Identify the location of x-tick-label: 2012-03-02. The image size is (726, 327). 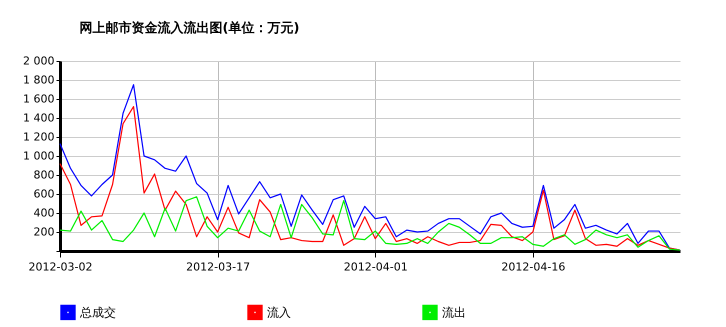
(60, 267).